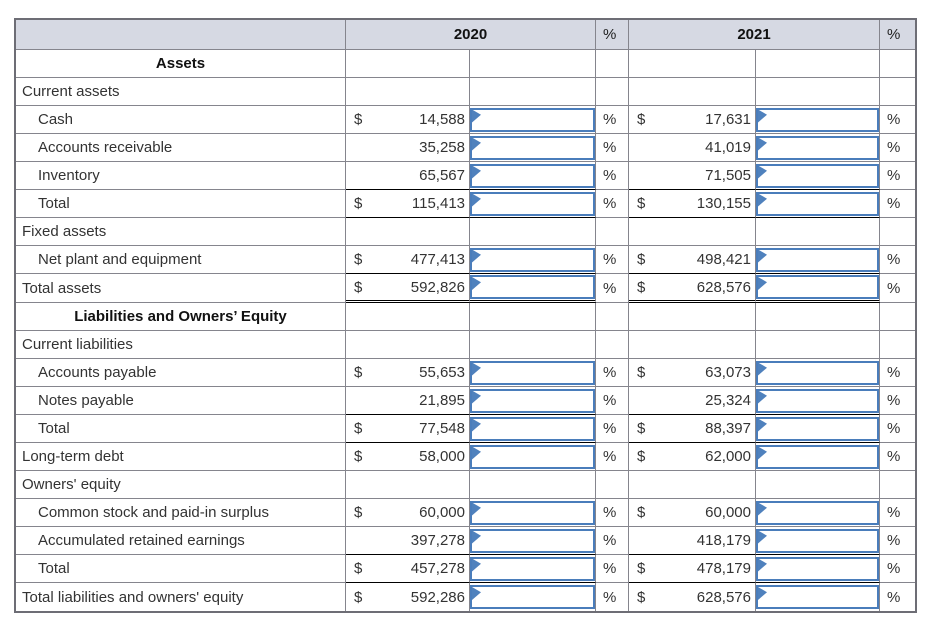 This screenshot has height=633, width=941. I want to click on pct-input-2020-accumulated-retained-earnings, so click(532, 540).